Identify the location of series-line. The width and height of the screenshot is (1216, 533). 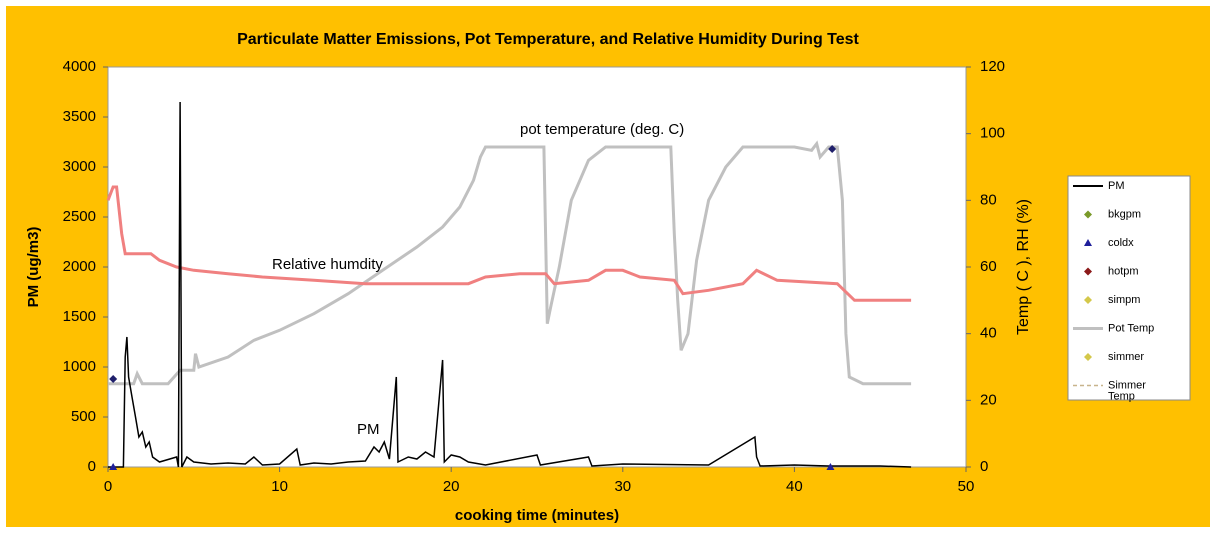
(509, 243).